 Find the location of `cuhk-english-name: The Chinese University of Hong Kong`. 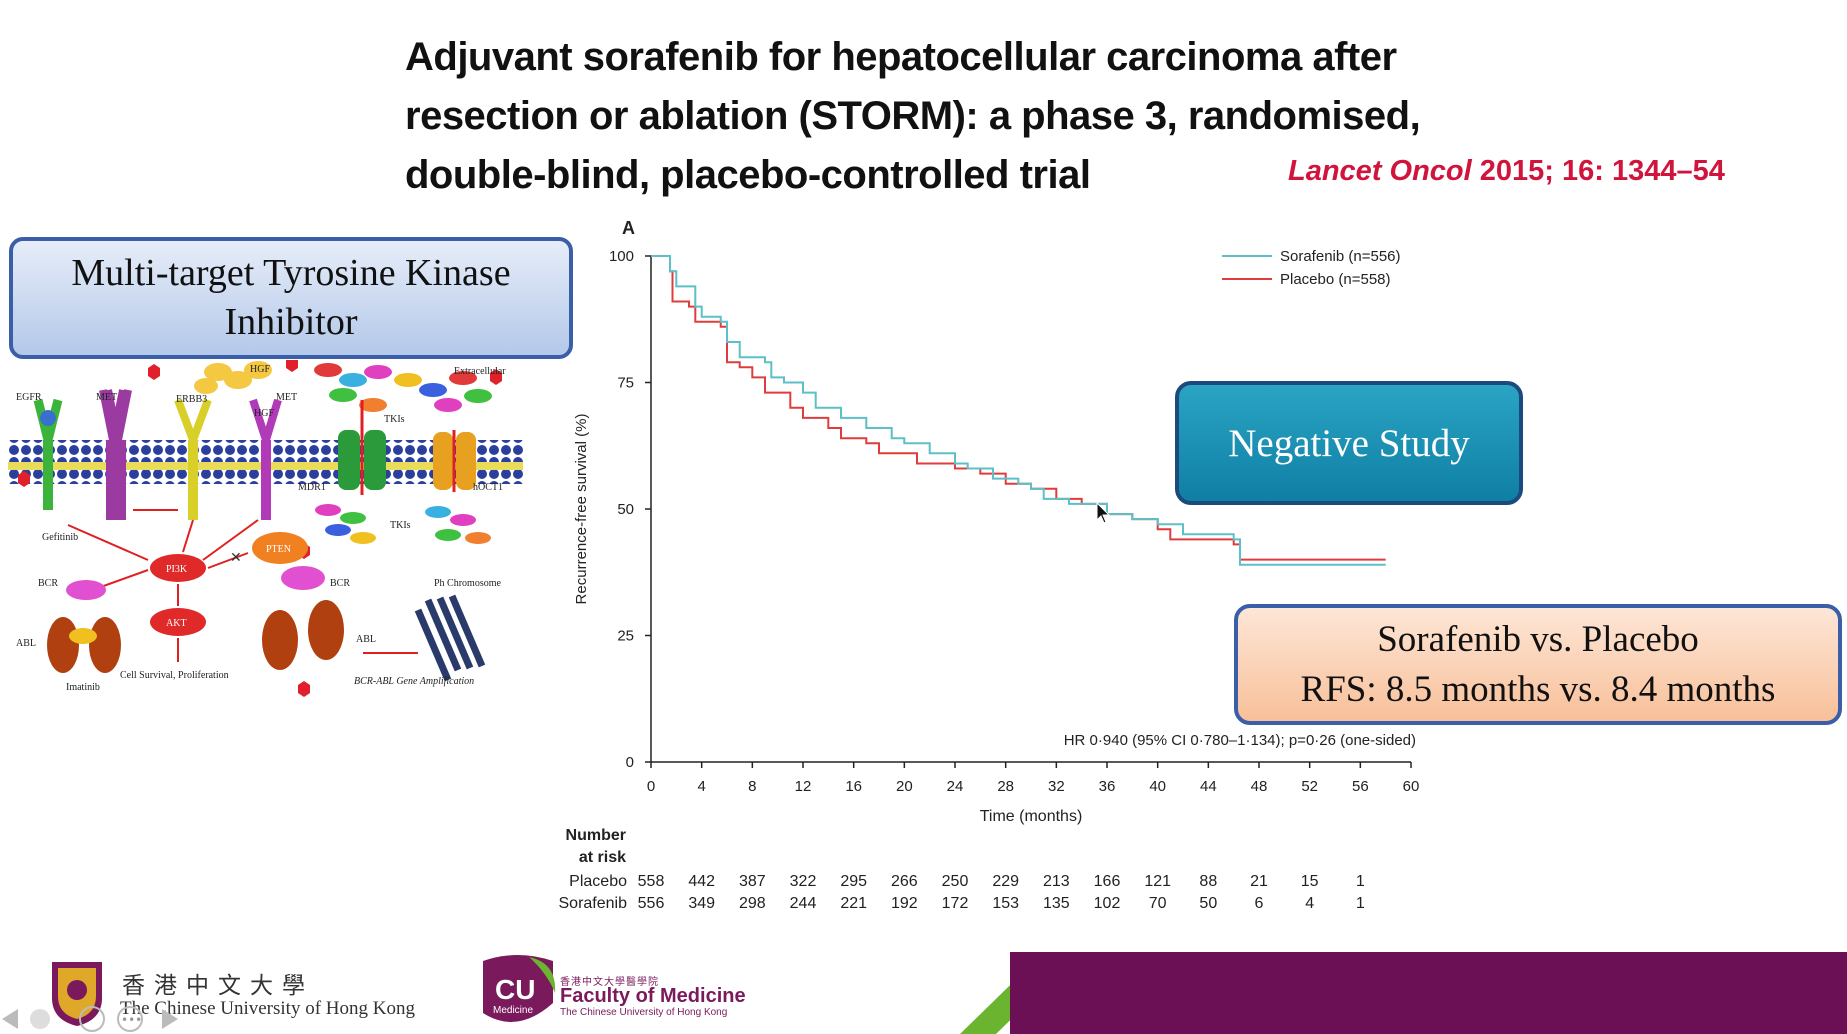

cuhk-english-name: The Chinese University of Hong Kong is located at coordinates (267, 1008).